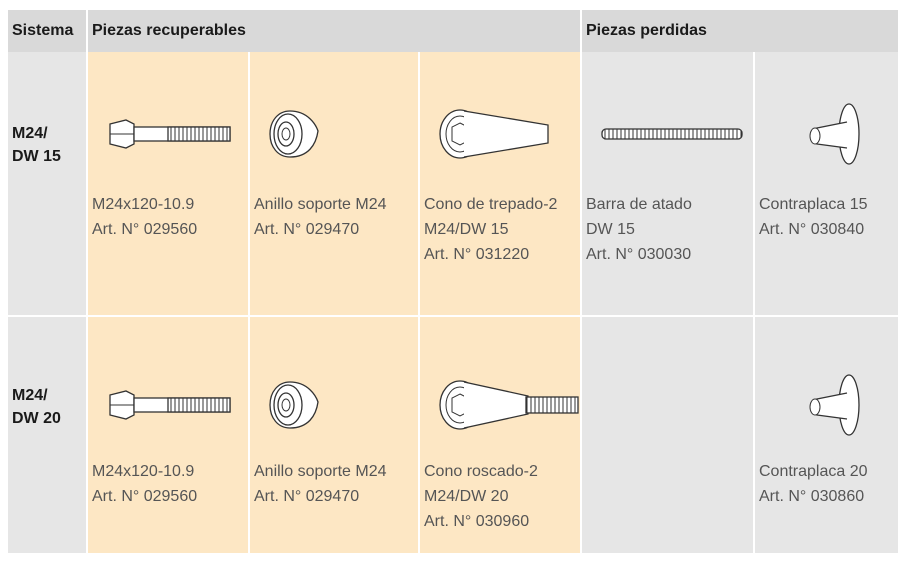  Describe the element at coordinates (813, 471) in the screenshot. I see `text: Contraplaca 20` at that location.